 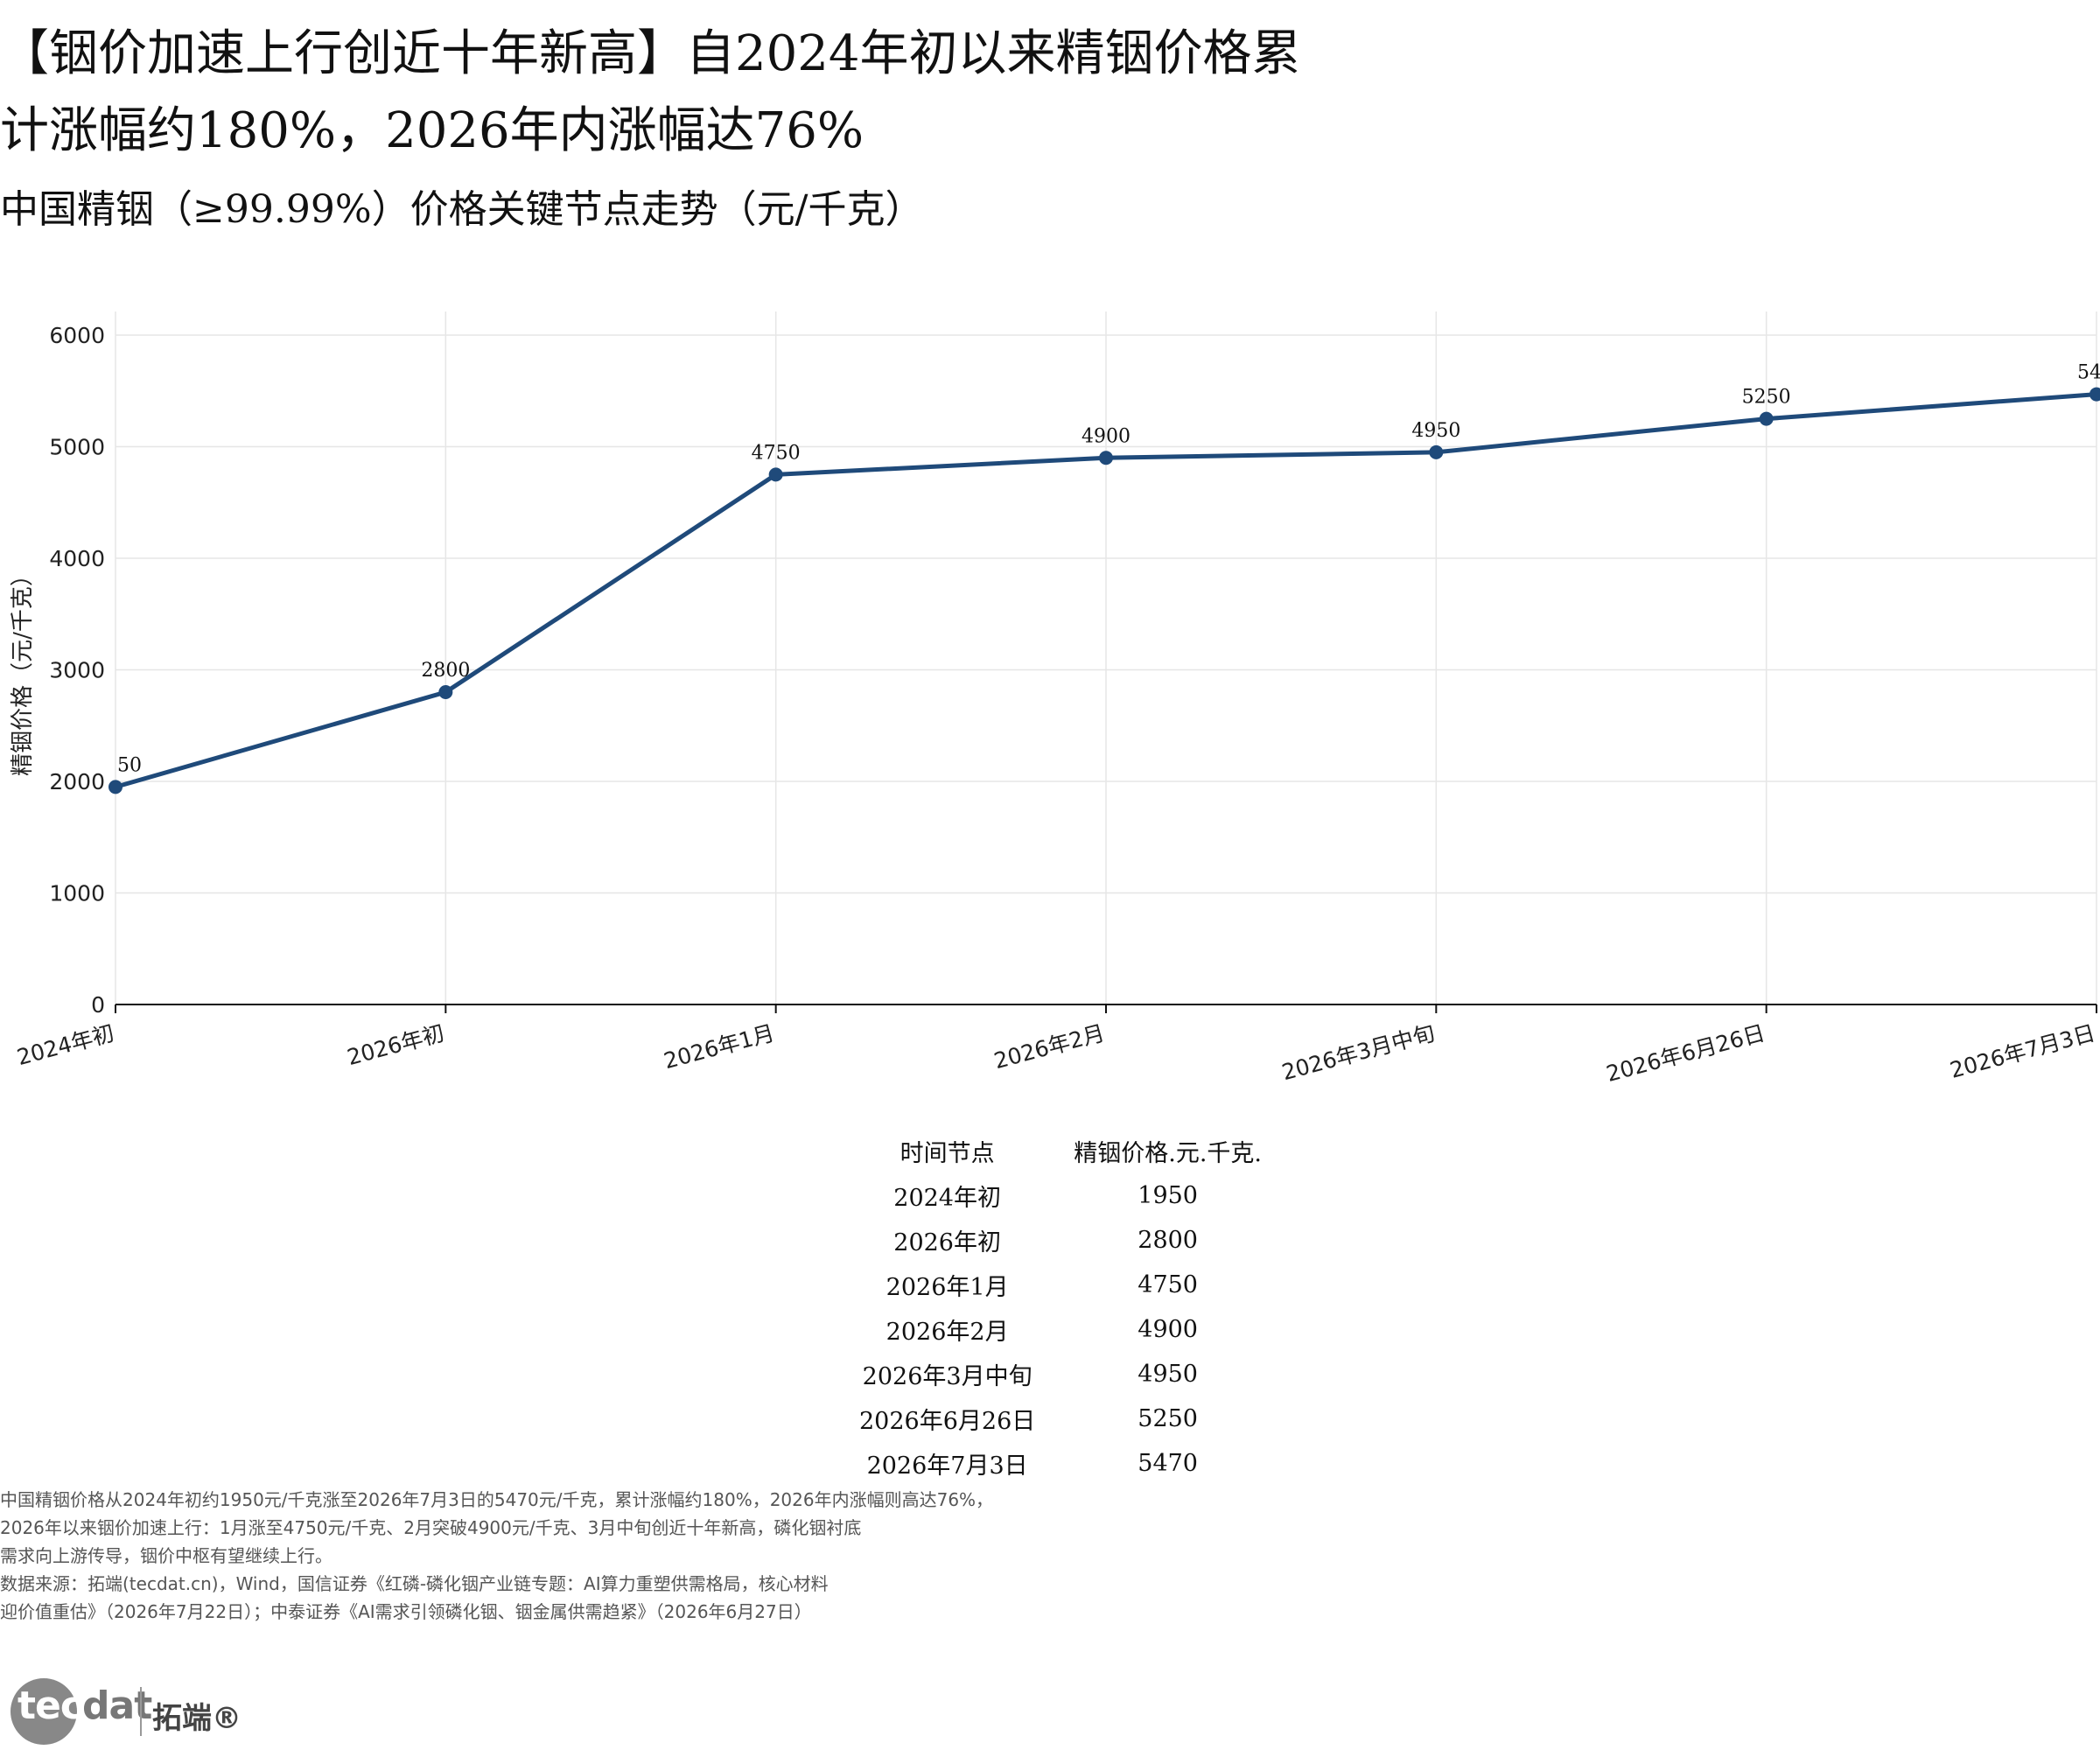 I want to click on table-row: 2026年6月26日 5250, so click(x=1060, y=1418).